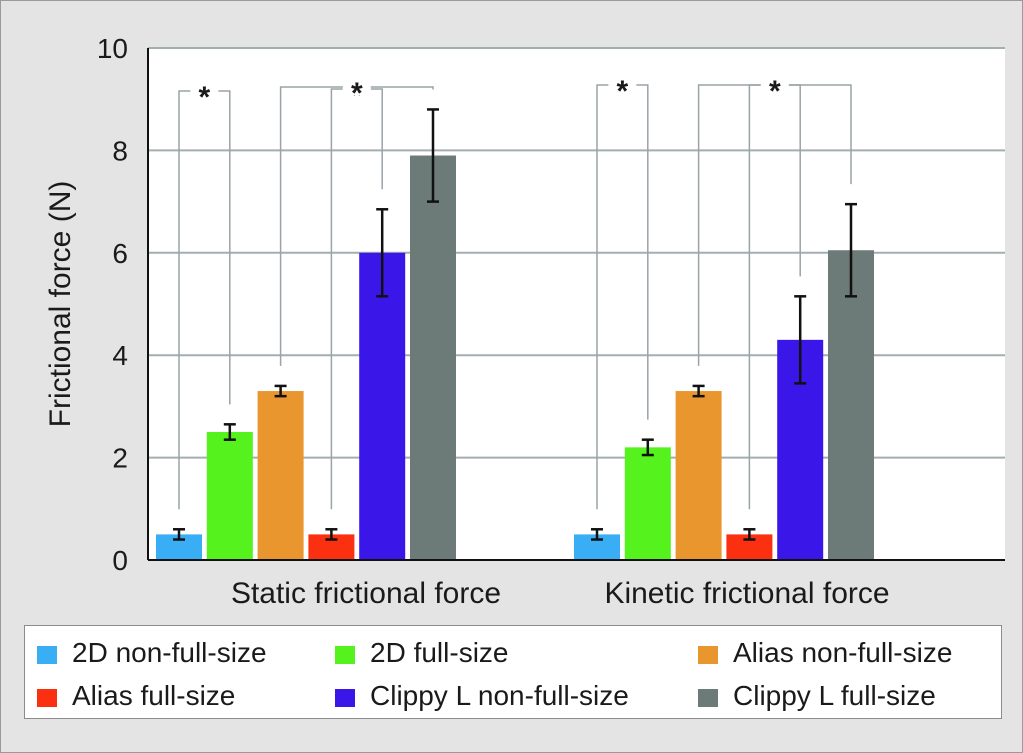 The width and height of the screenshot is (1023, 753). I want to click on y-tick-label: 4, so click(120, 355).